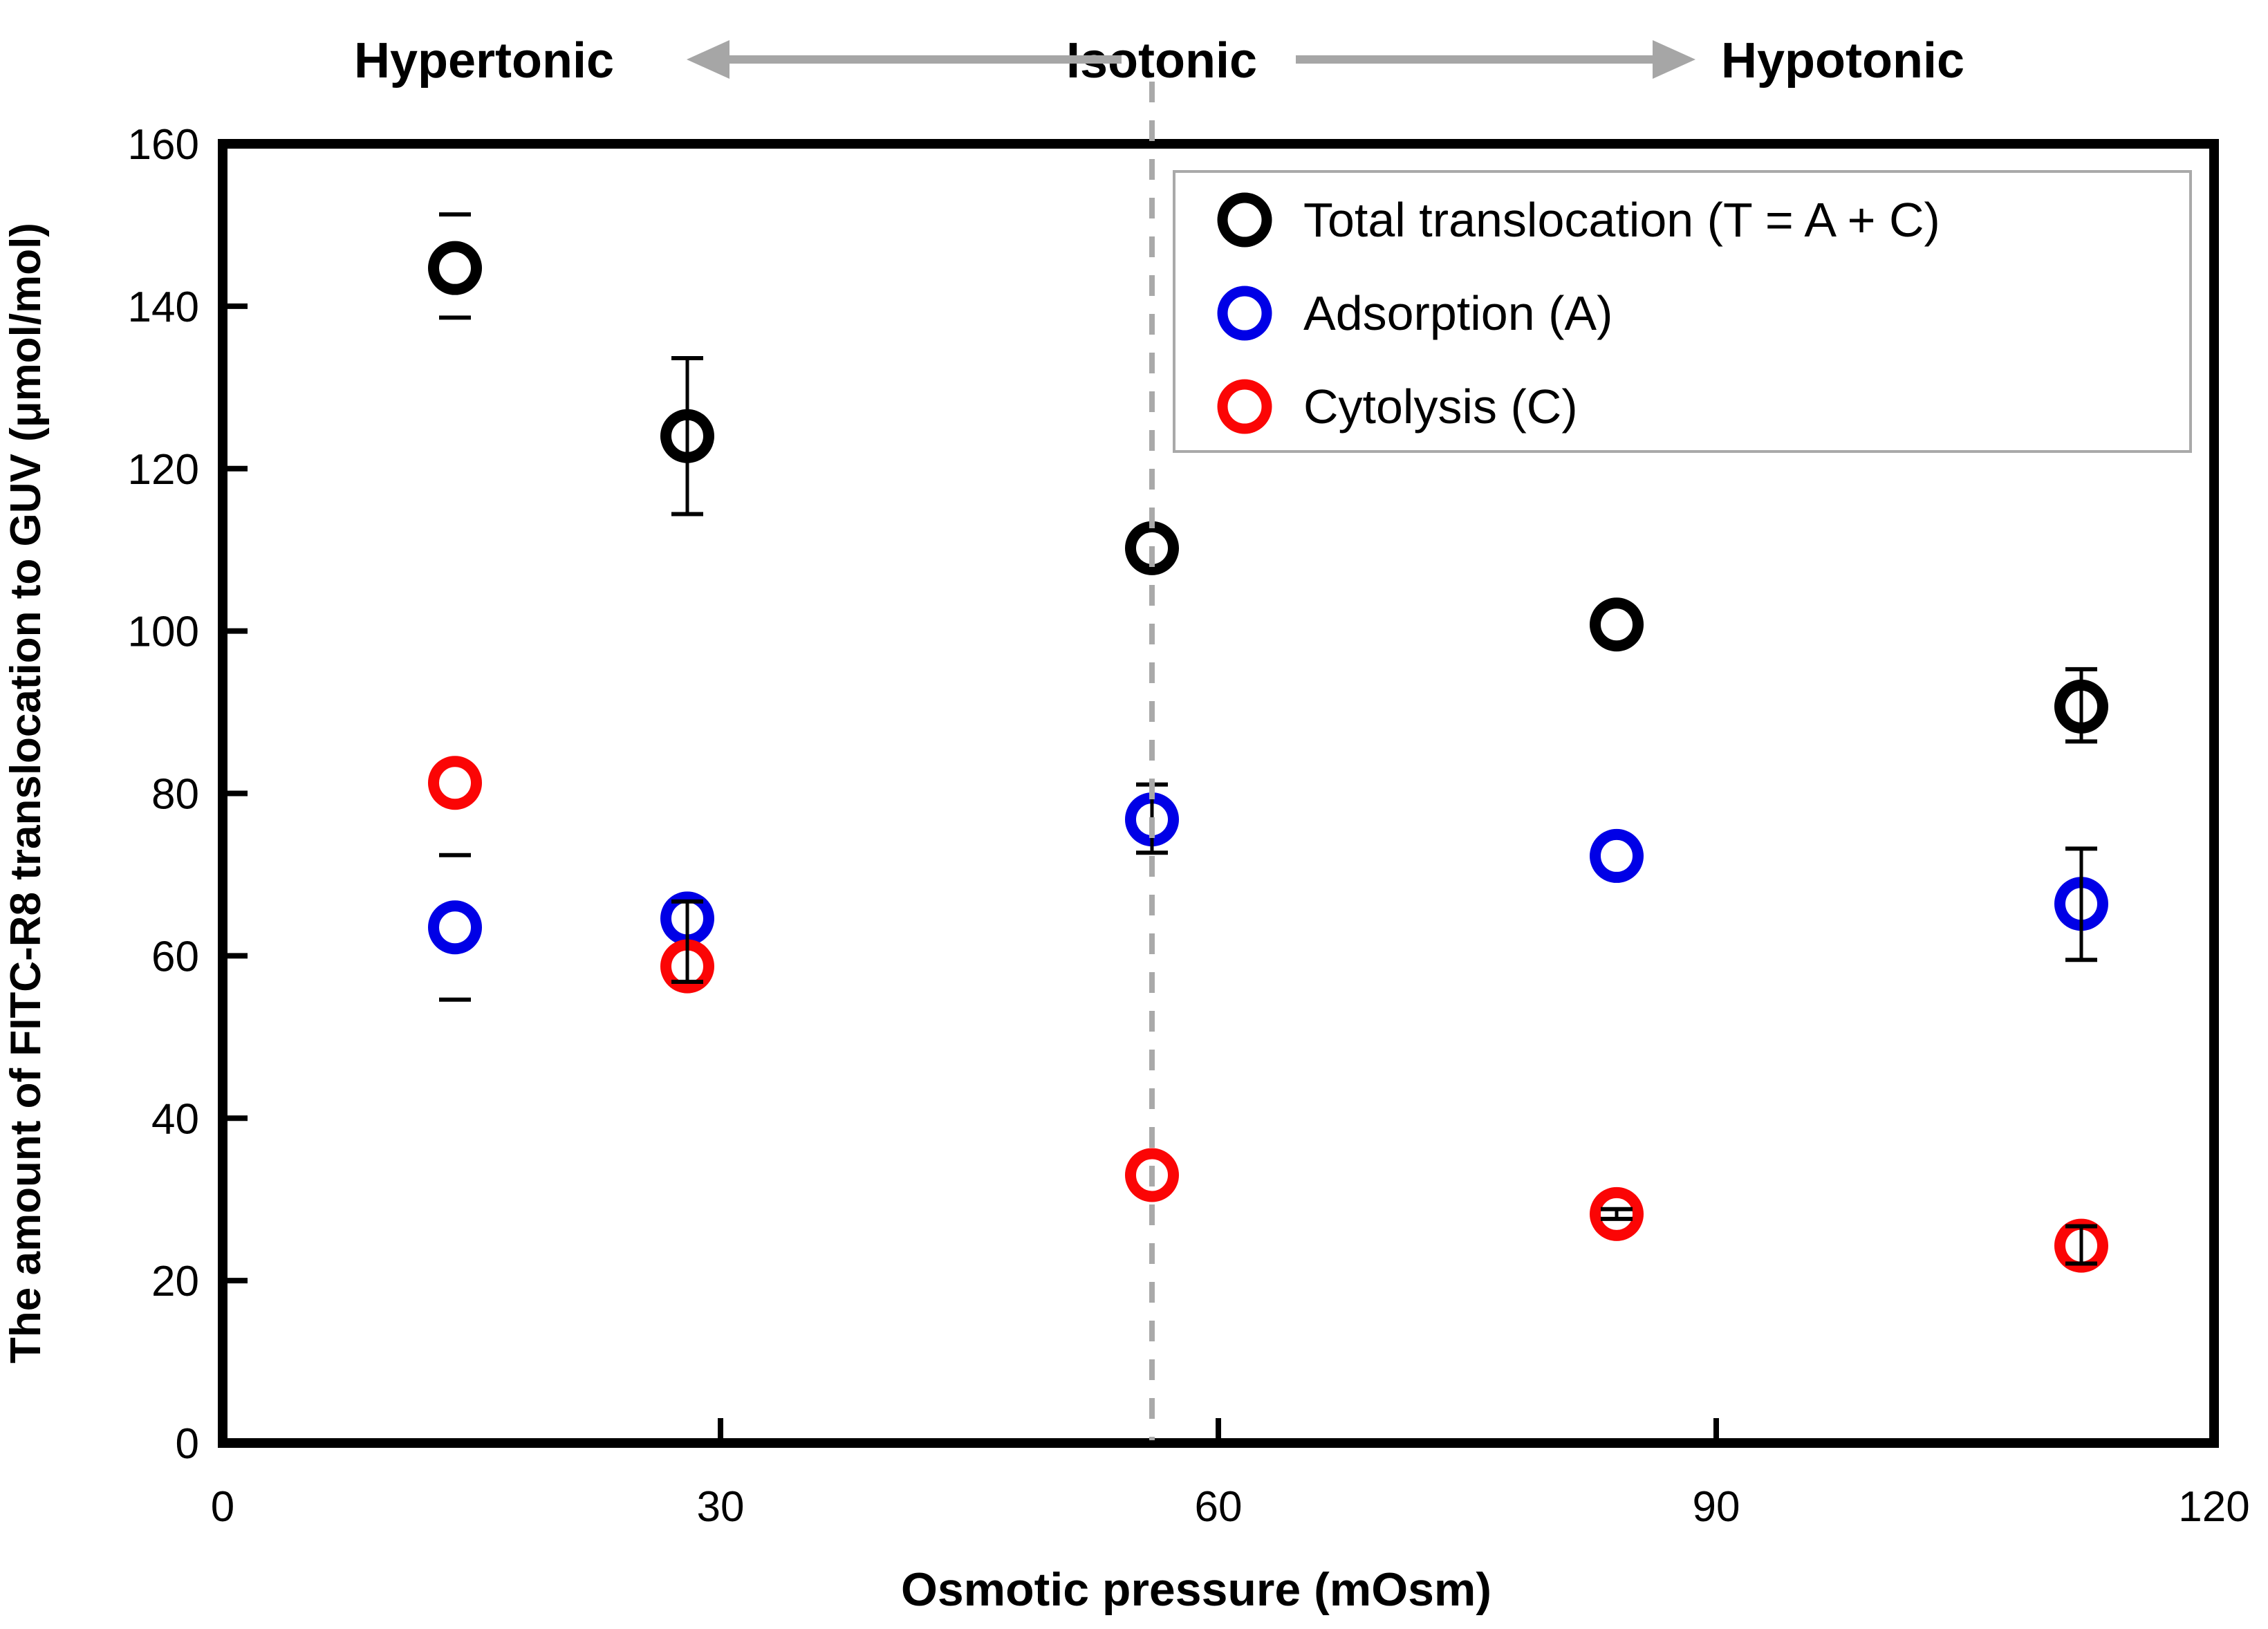  What do you see at coordinates (163, 632) in the screenshot?
I see `y-tick-label: 100` at bounding box center [163, 632].